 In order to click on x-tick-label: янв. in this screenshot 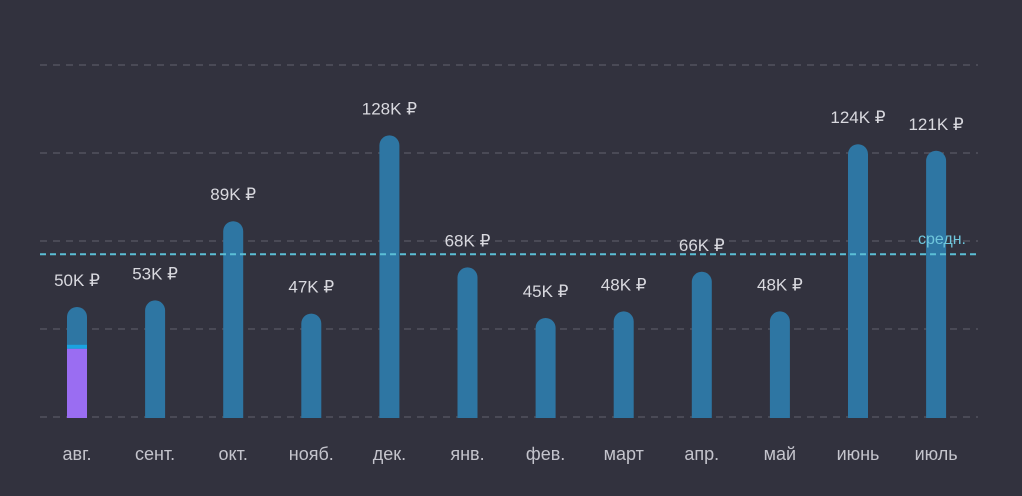, I will do `click(467, 454)`.